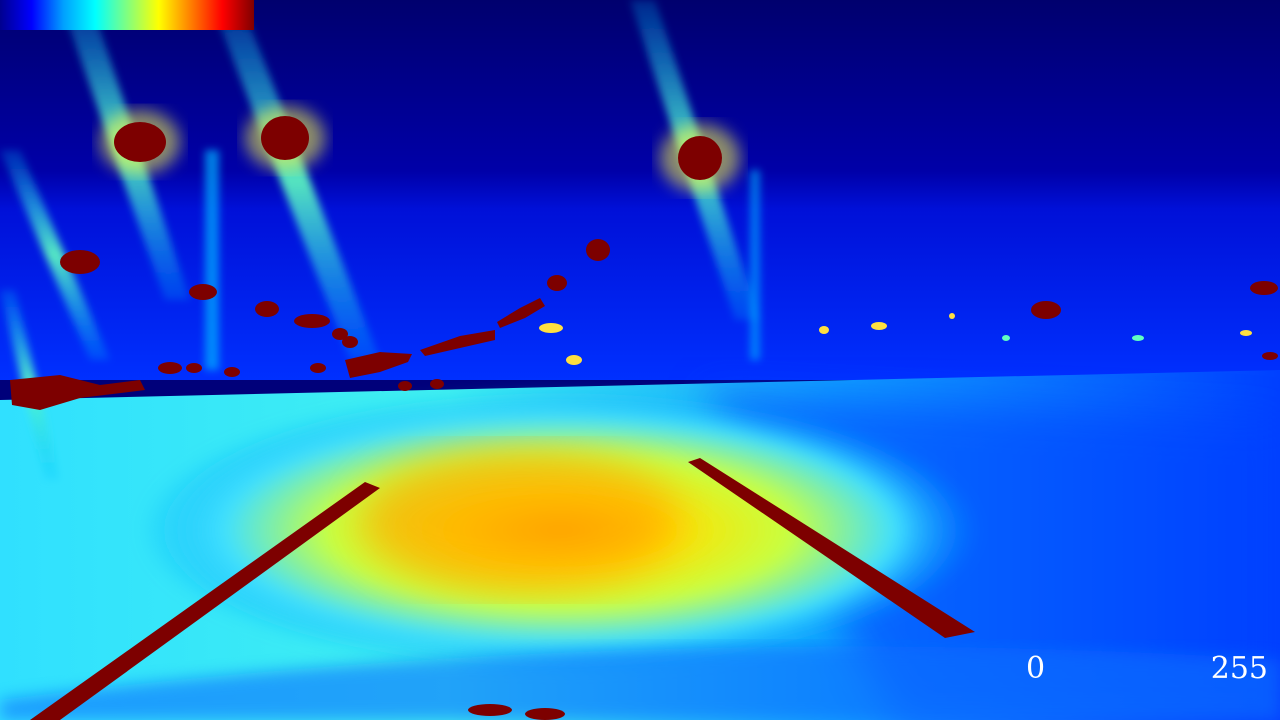 The image size is (1280, 720). What do you see at coordinates (1239, 668) in the screenshot?
I see `colorbar-max-label: 255` at bounding box center [1239, 668].